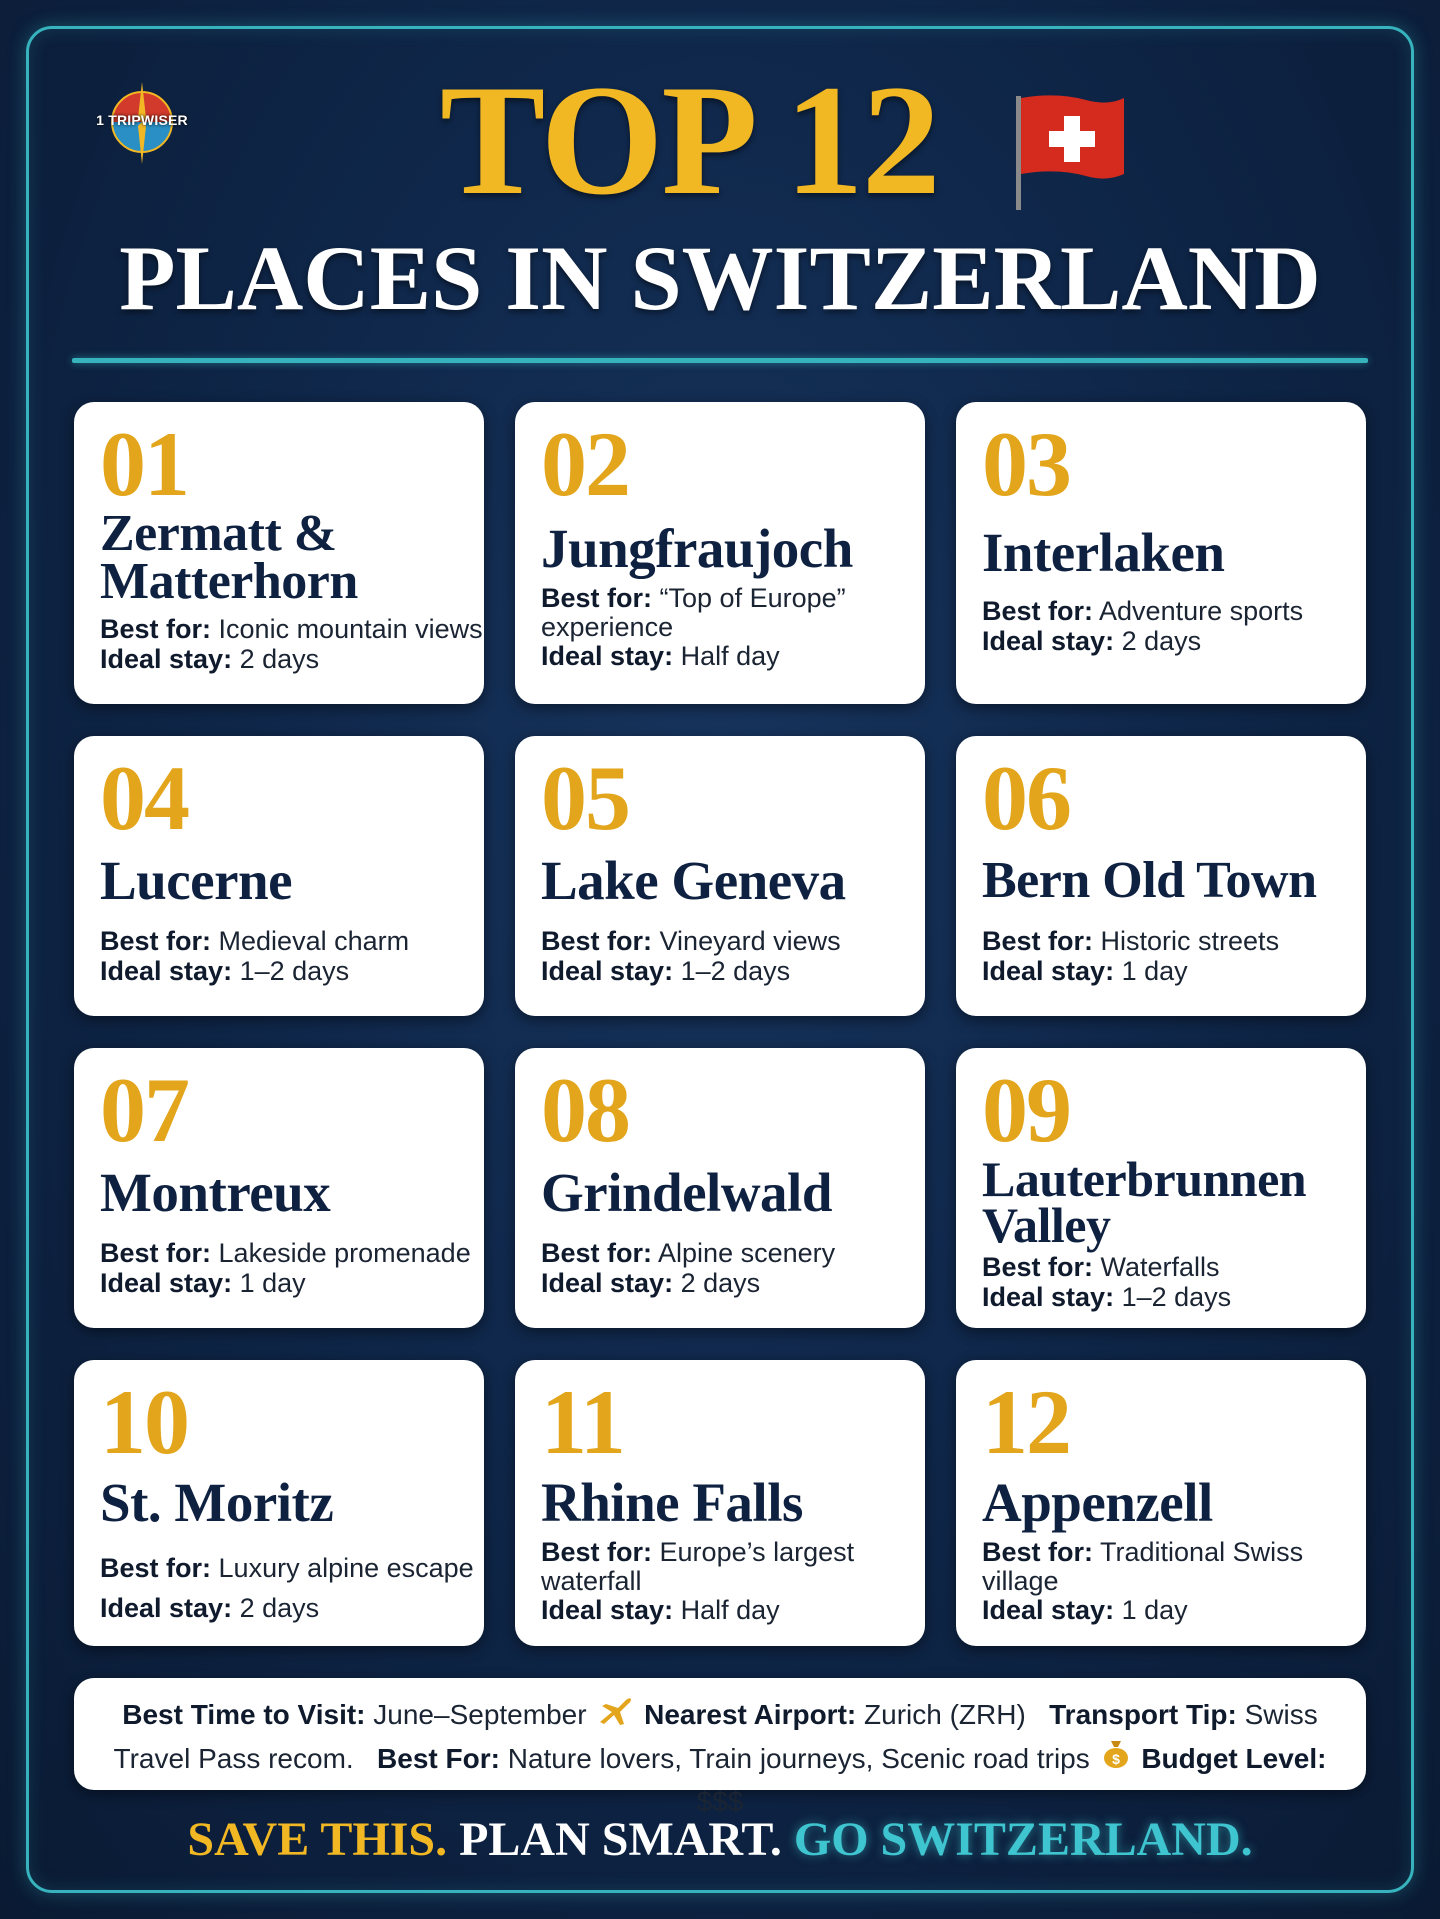 The height and width of the screenshot is (1919, 1440). What do you see at coordinates (145, 1422) in the screenshot?
I see `place-number: 10` at bounding box center [145, 1422].